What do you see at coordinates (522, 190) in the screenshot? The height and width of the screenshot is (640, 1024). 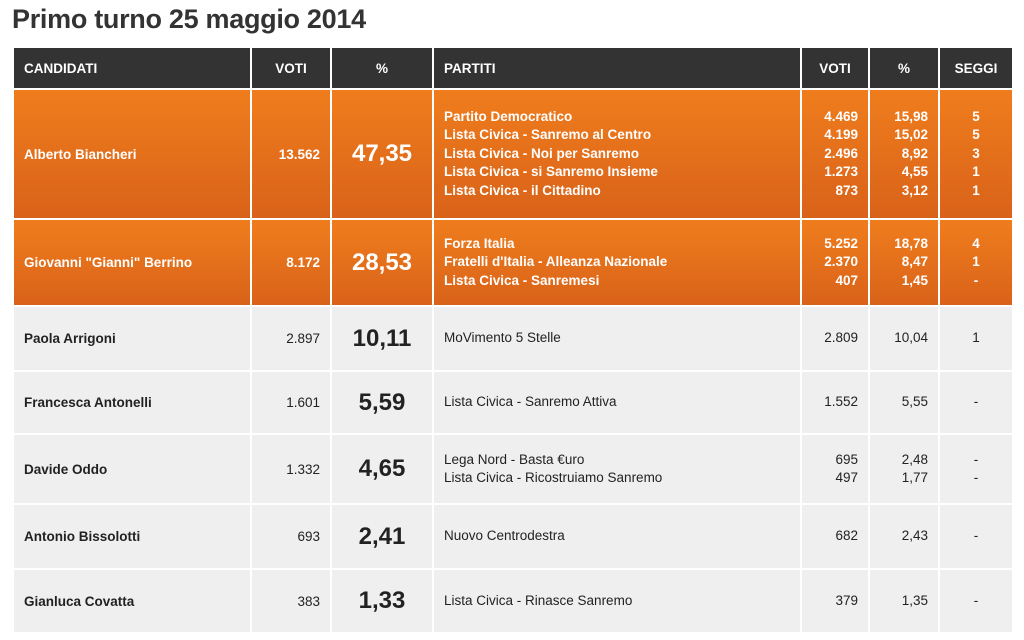 I see `party-name: Lista Civica - il Cittadino` at bounding box center [522, 190].